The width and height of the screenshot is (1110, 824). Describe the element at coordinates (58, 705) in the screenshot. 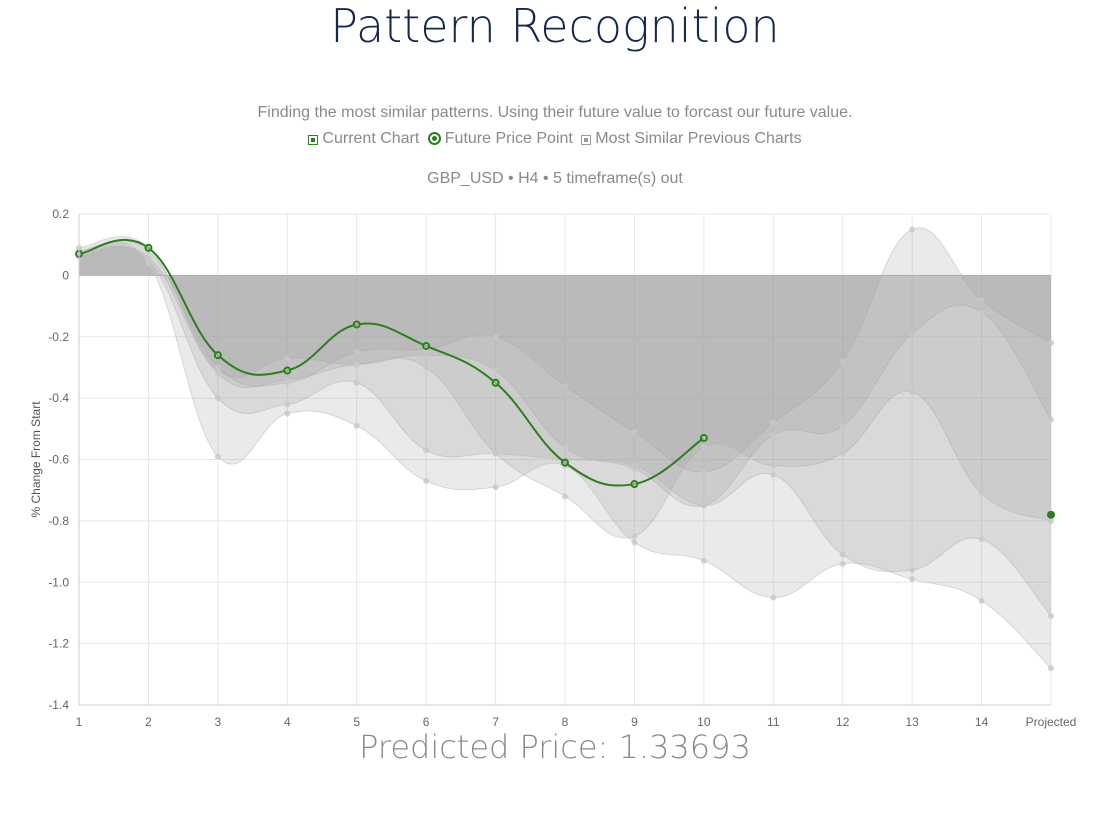

I see `y-tick-label: -1.4` at that location.